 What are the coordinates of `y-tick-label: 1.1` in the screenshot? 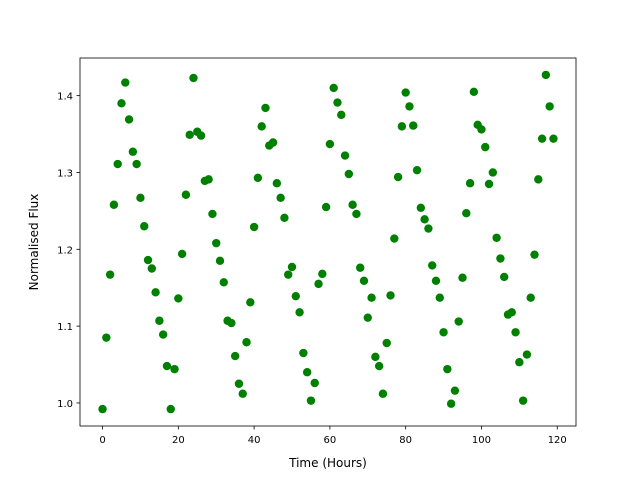 It's located at (65, 327).